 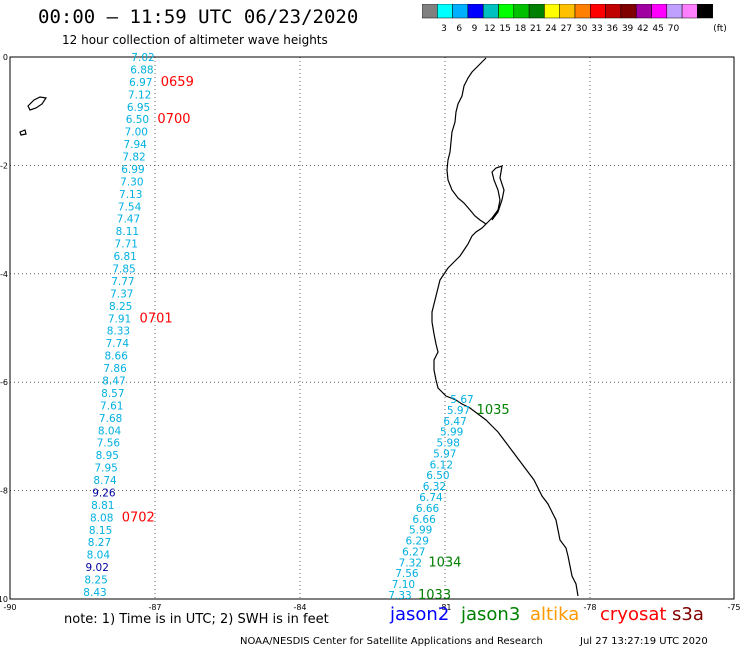 I want to click on wave-height-value: 7.32, so click(x=410, y=563).